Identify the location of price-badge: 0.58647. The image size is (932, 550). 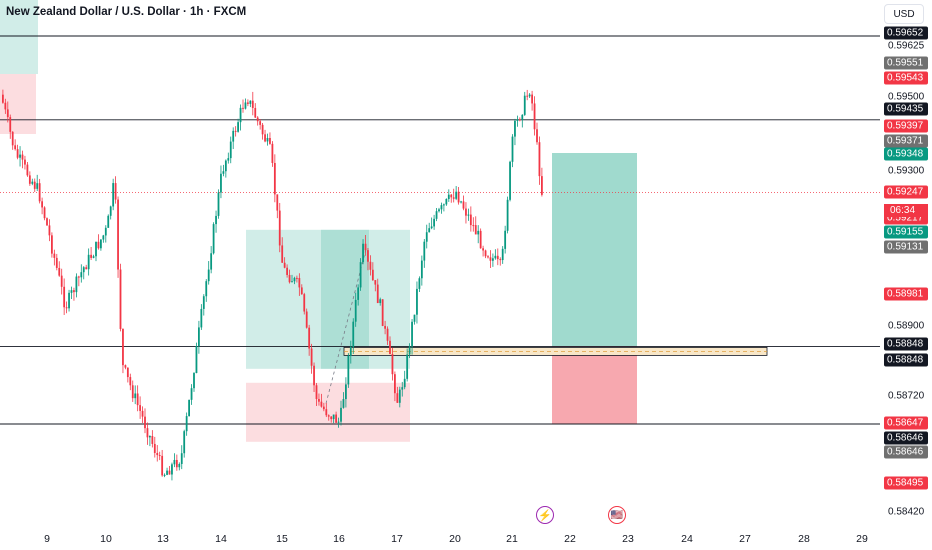
(906, 423).